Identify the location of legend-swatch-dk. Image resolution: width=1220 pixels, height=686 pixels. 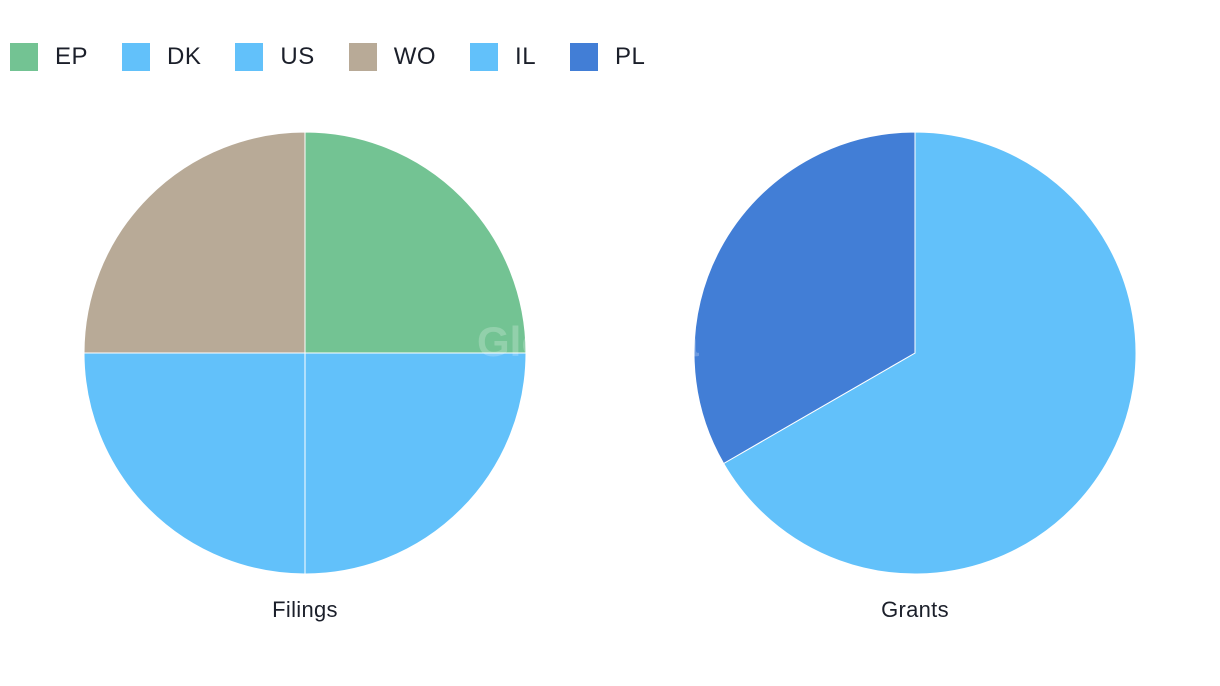
(136, 57).